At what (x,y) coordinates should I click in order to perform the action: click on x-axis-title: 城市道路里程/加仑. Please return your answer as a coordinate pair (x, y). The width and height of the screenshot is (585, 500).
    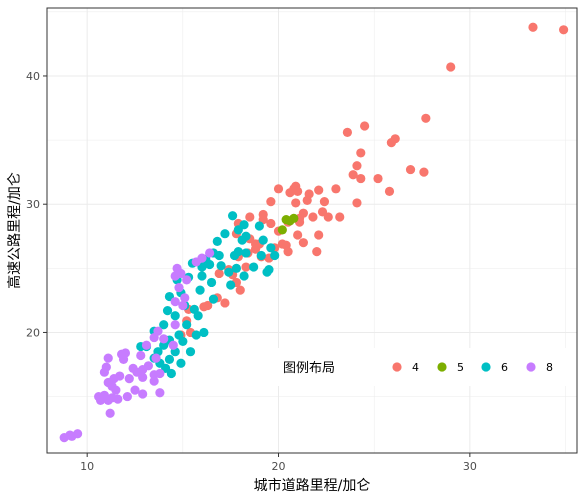
    Looking at the image, I should click on (312, 485).